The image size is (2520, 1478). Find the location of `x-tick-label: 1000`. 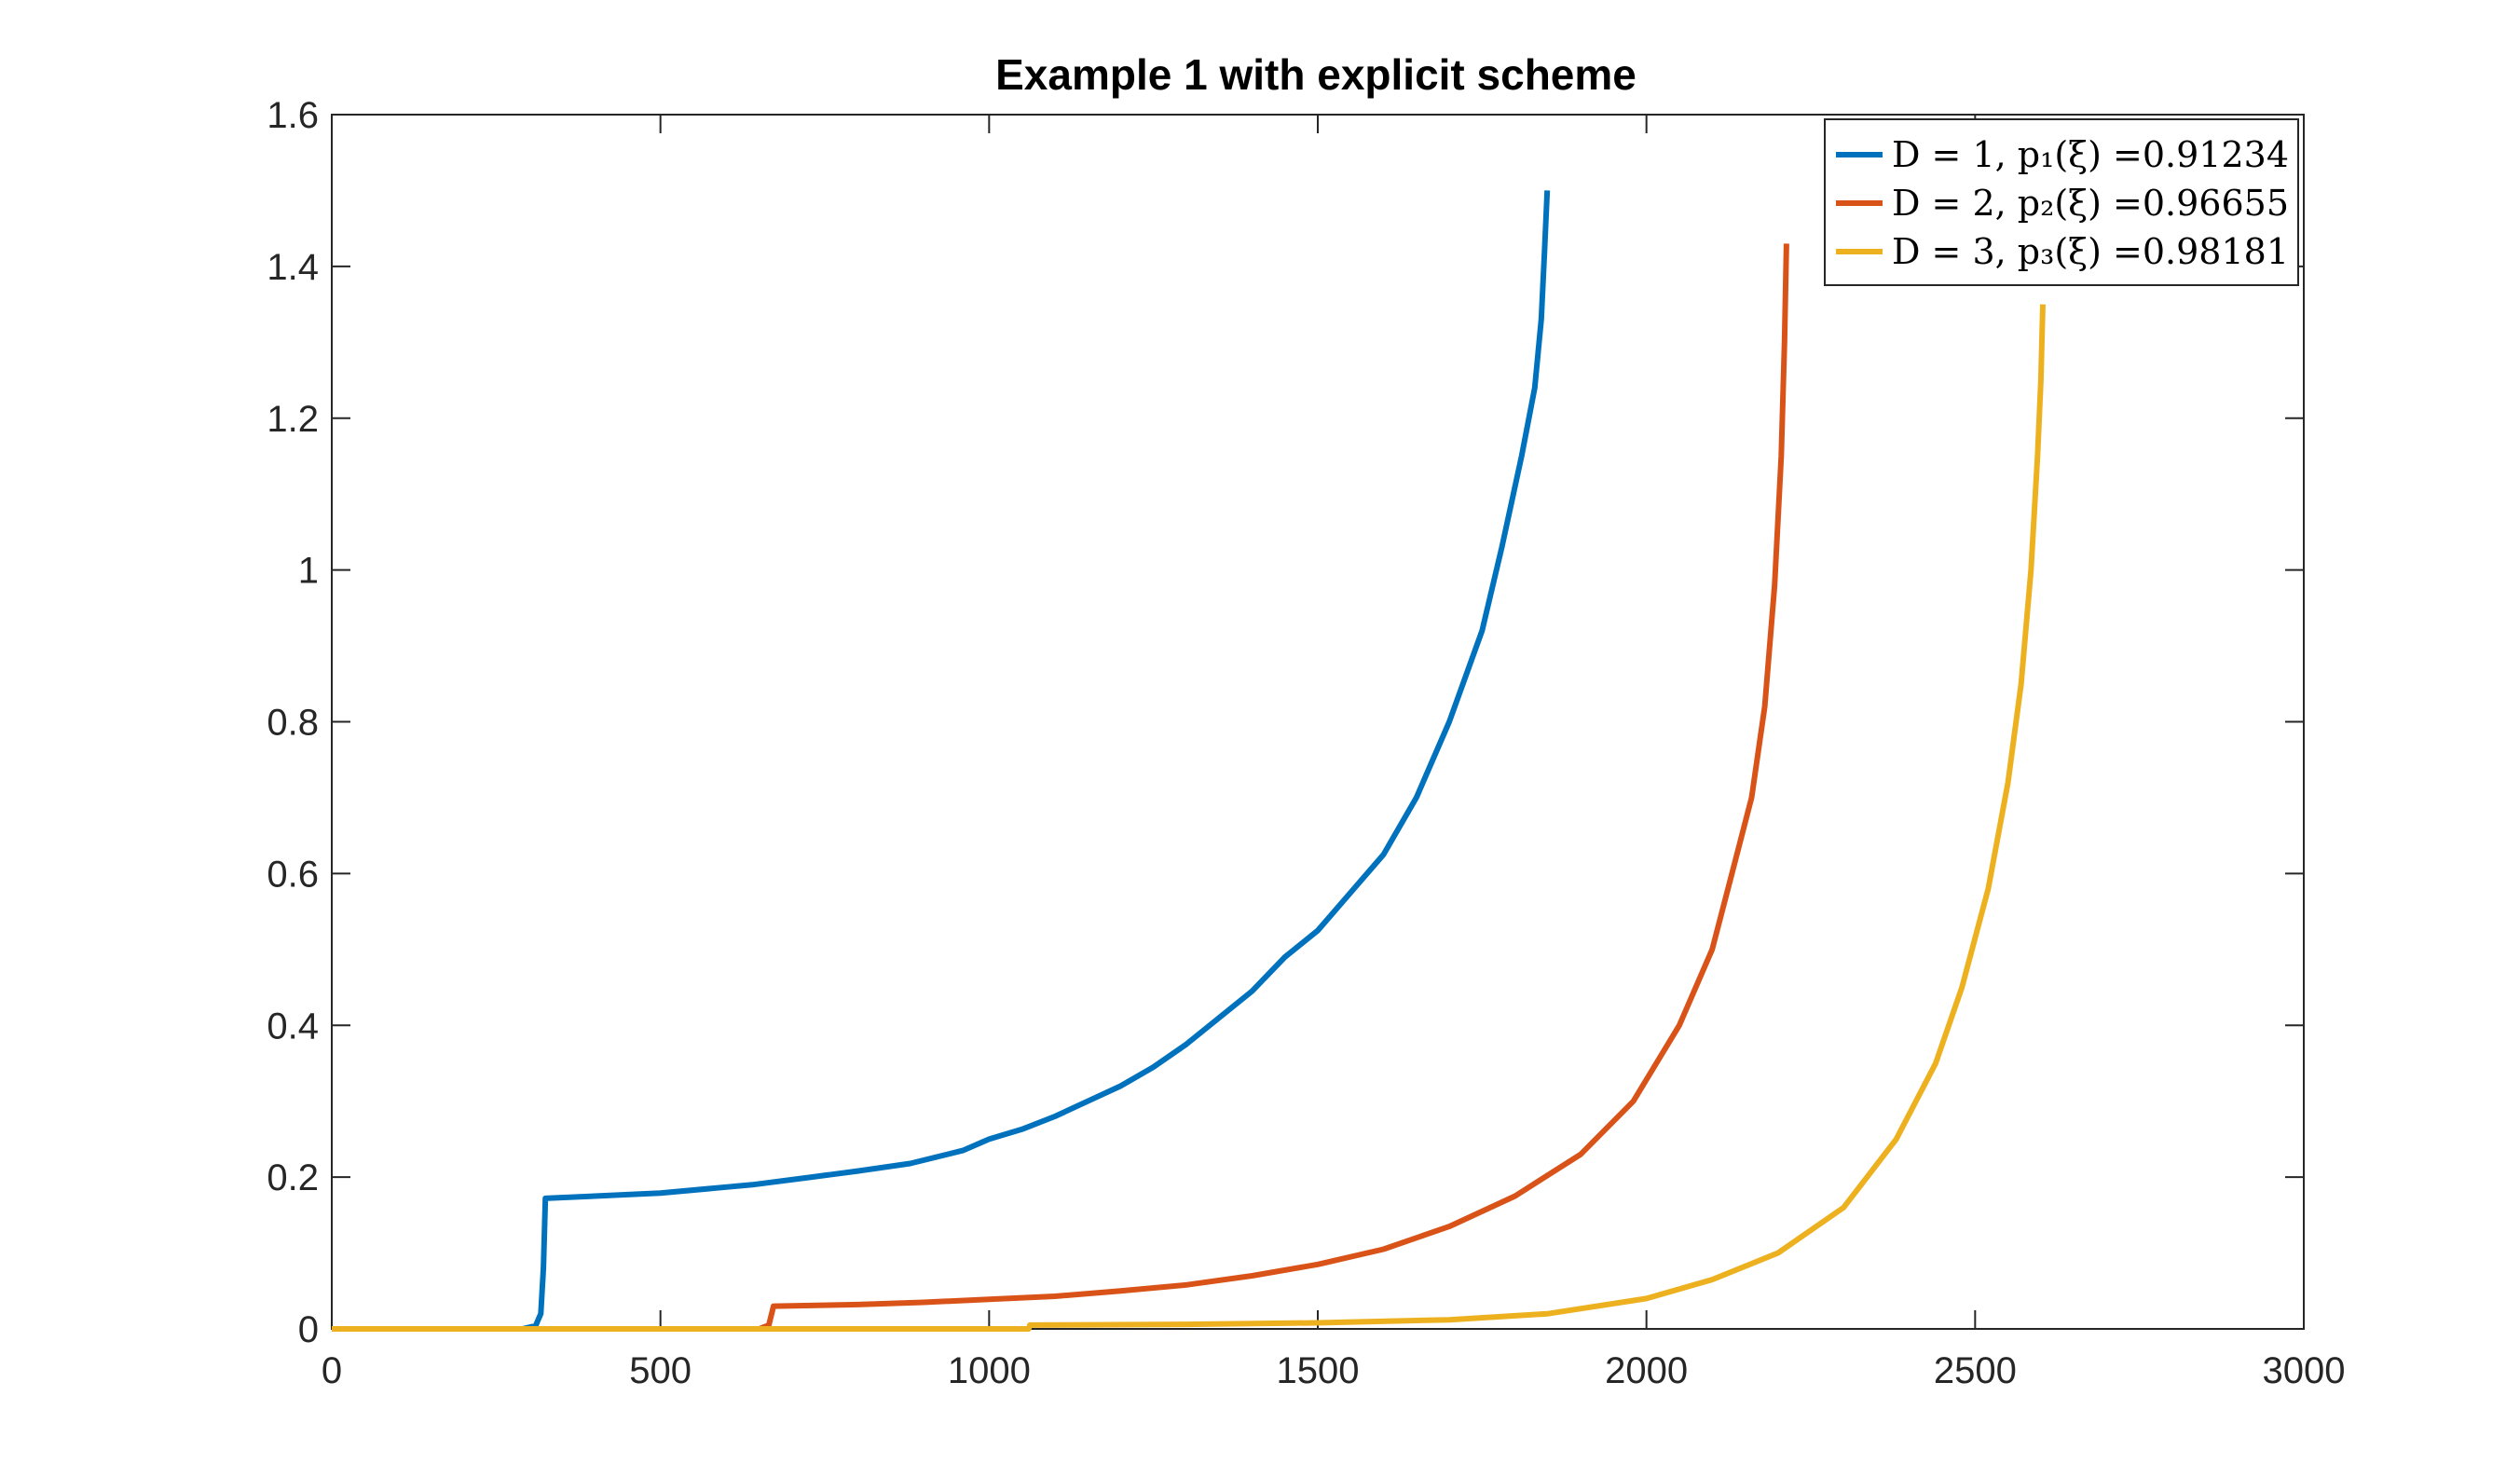

x-tick-label: 1000 is located at coordinates (989, 1370).